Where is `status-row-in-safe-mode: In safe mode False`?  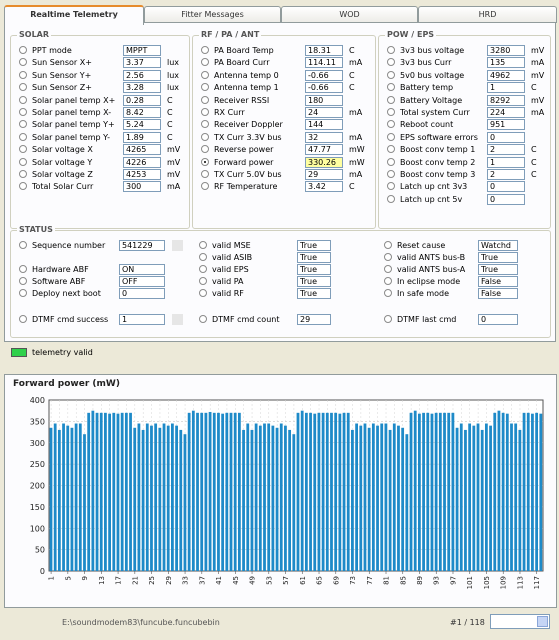
status-row-in-safe-mode: In safe mode False is located at coordinates (464, 294).